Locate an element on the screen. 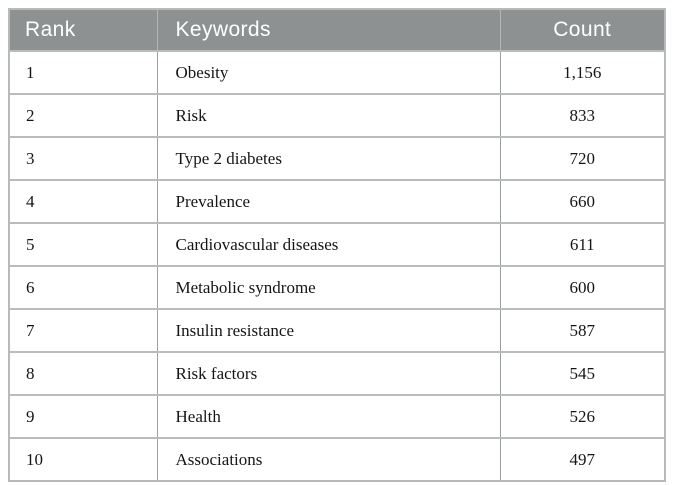  cell-rank: 3 is located at coordinates (83, 158).